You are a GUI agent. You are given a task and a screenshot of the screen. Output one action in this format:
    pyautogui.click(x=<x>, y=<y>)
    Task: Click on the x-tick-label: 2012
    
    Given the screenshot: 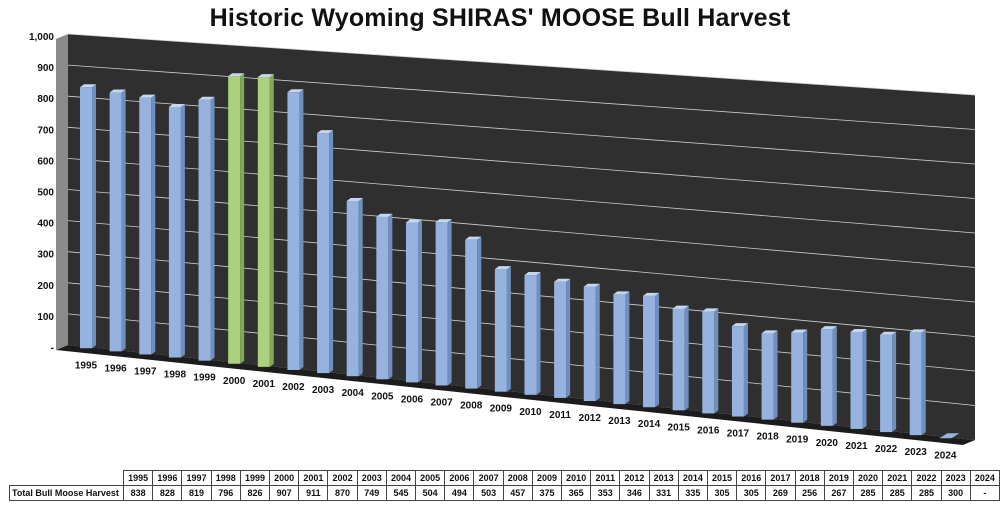 What is the action you would take?
    pyautogui.click(x=590, y=418)
    